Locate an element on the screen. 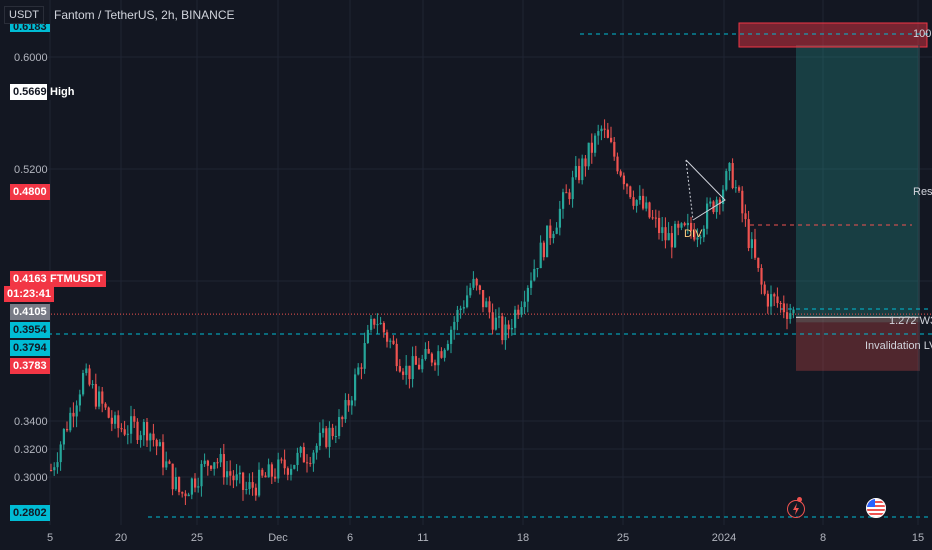  lightning-event-icon is located at coordinates (796, 509).